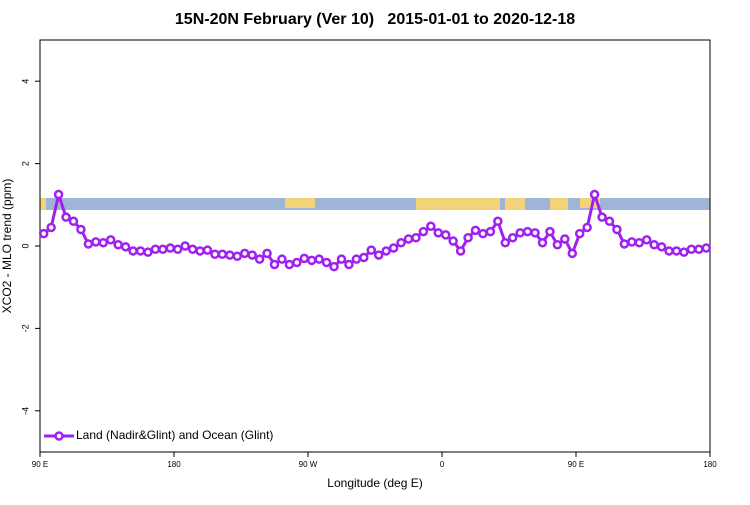 This screenshot has width=750, height=505. Describe the element at coordinates (442, 464) in the screenshot. I see `x-tick-label: 0` at that location.